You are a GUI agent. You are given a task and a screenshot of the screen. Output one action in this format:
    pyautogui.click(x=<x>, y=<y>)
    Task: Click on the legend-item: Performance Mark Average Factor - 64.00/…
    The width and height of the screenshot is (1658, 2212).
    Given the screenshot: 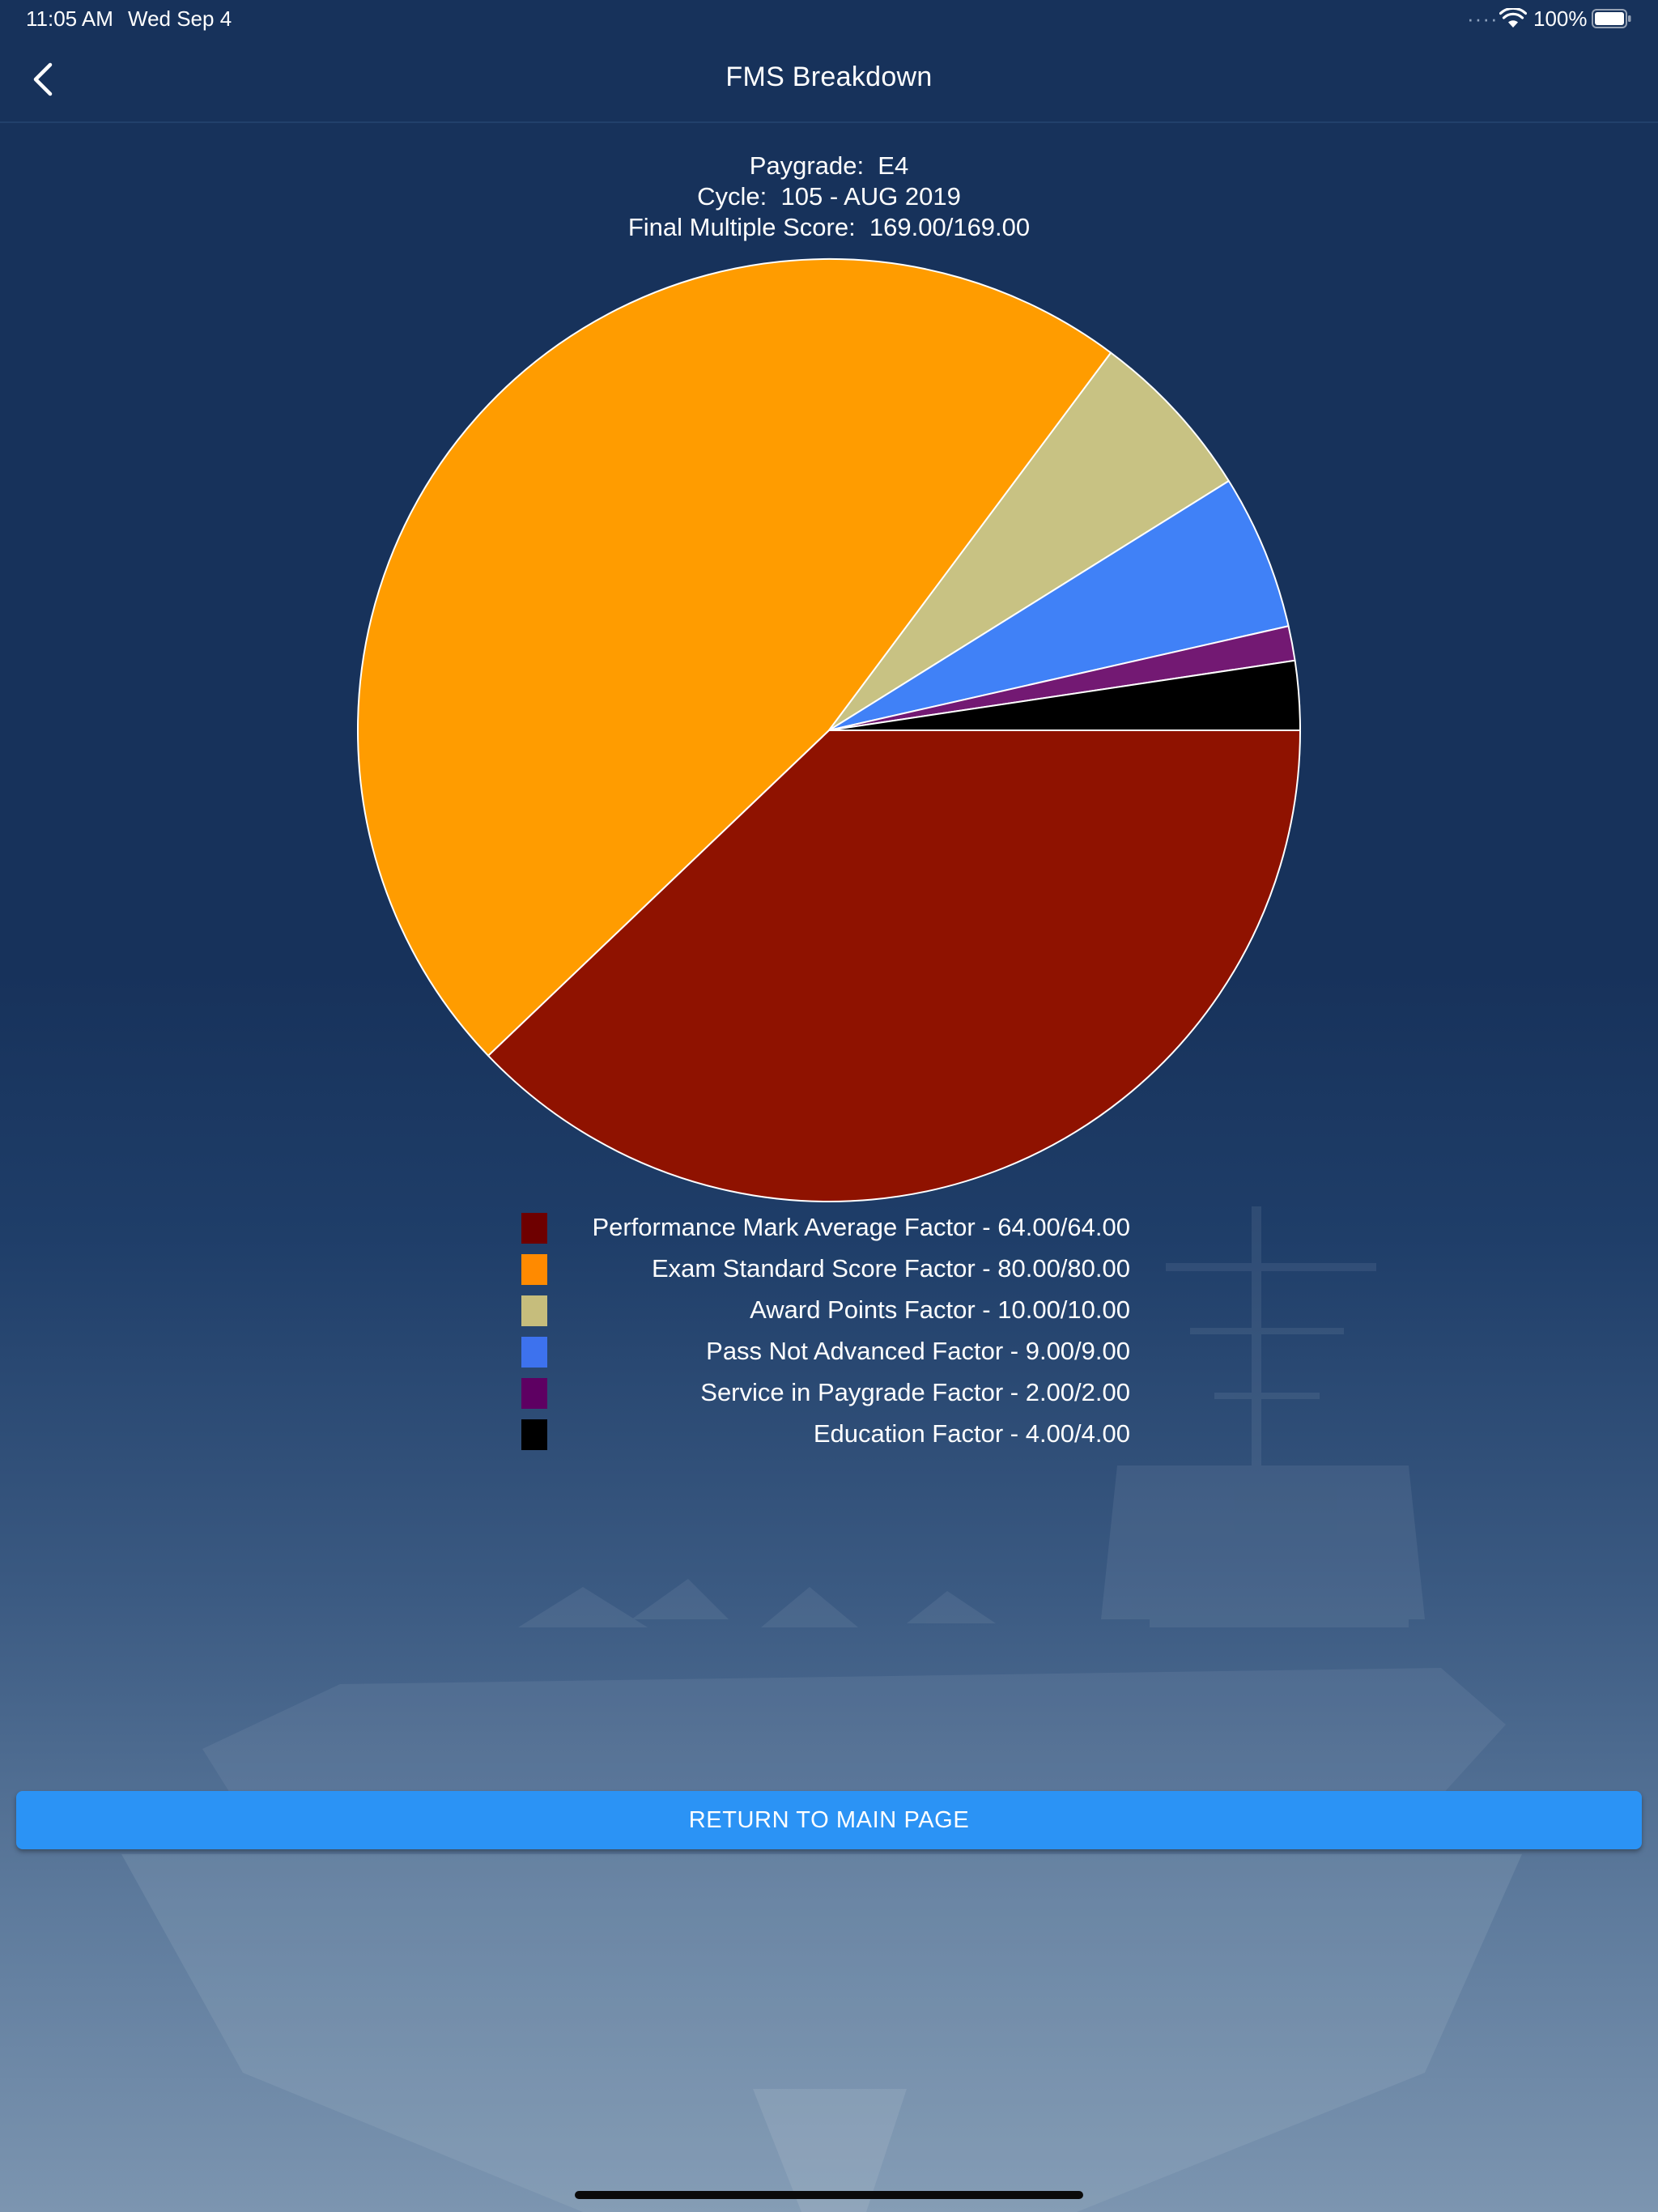 What is the action you would take?
    pyautogui.click(x=825, y=1229)
    